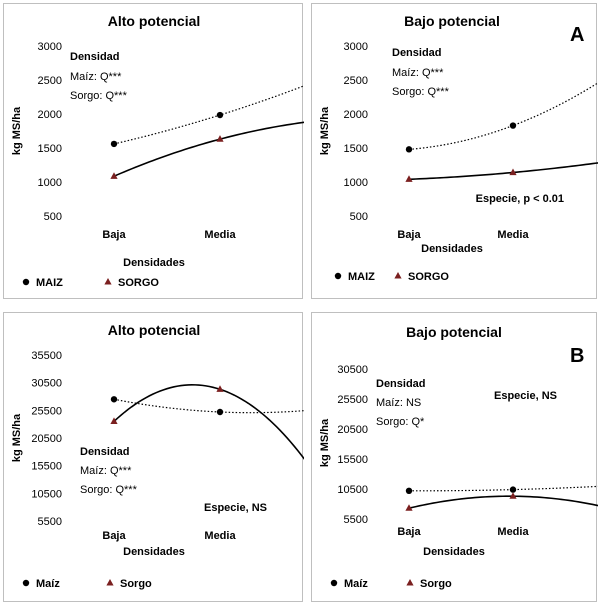 This screenshot has width=600, height=604. What do you see at coordinates (520, 199) in the screenshot?
I see `annotation: Especie, p < 0.01` at bounding box center [520, 199].